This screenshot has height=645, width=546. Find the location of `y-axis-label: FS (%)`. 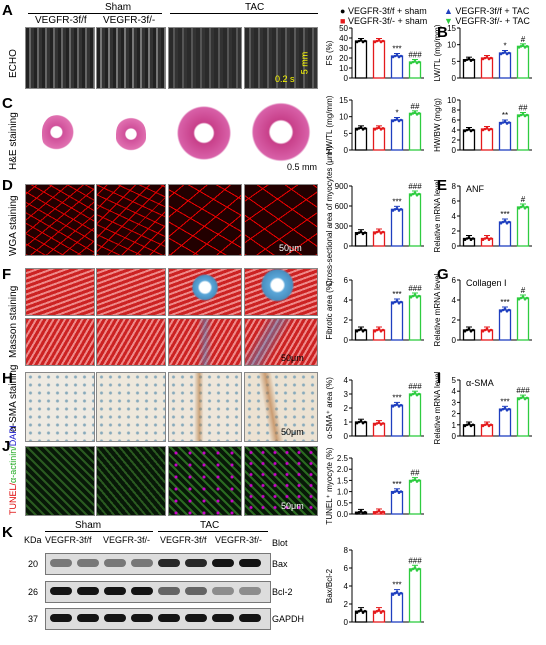

y-axis-label: FS (%) is located at coordinates (329, 52).